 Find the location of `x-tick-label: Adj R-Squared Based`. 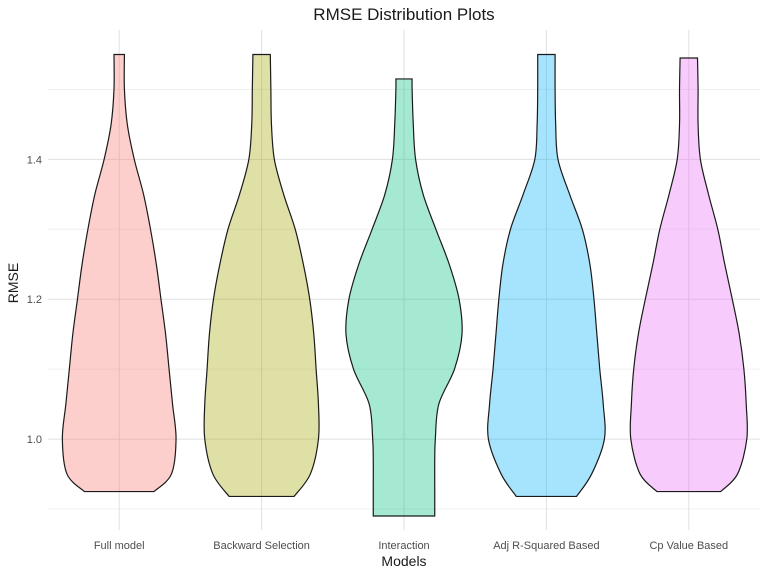

x-tick-label: Adj R-Squared Based is located at coordinates (546, 546).